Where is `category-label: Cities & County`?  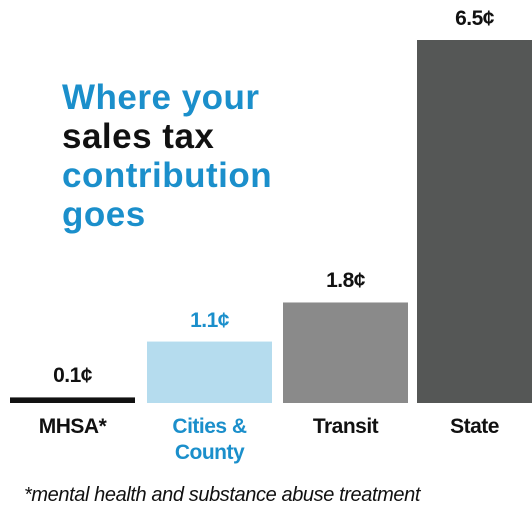 category-label: Cities & County is located at coordinates (209, 439).